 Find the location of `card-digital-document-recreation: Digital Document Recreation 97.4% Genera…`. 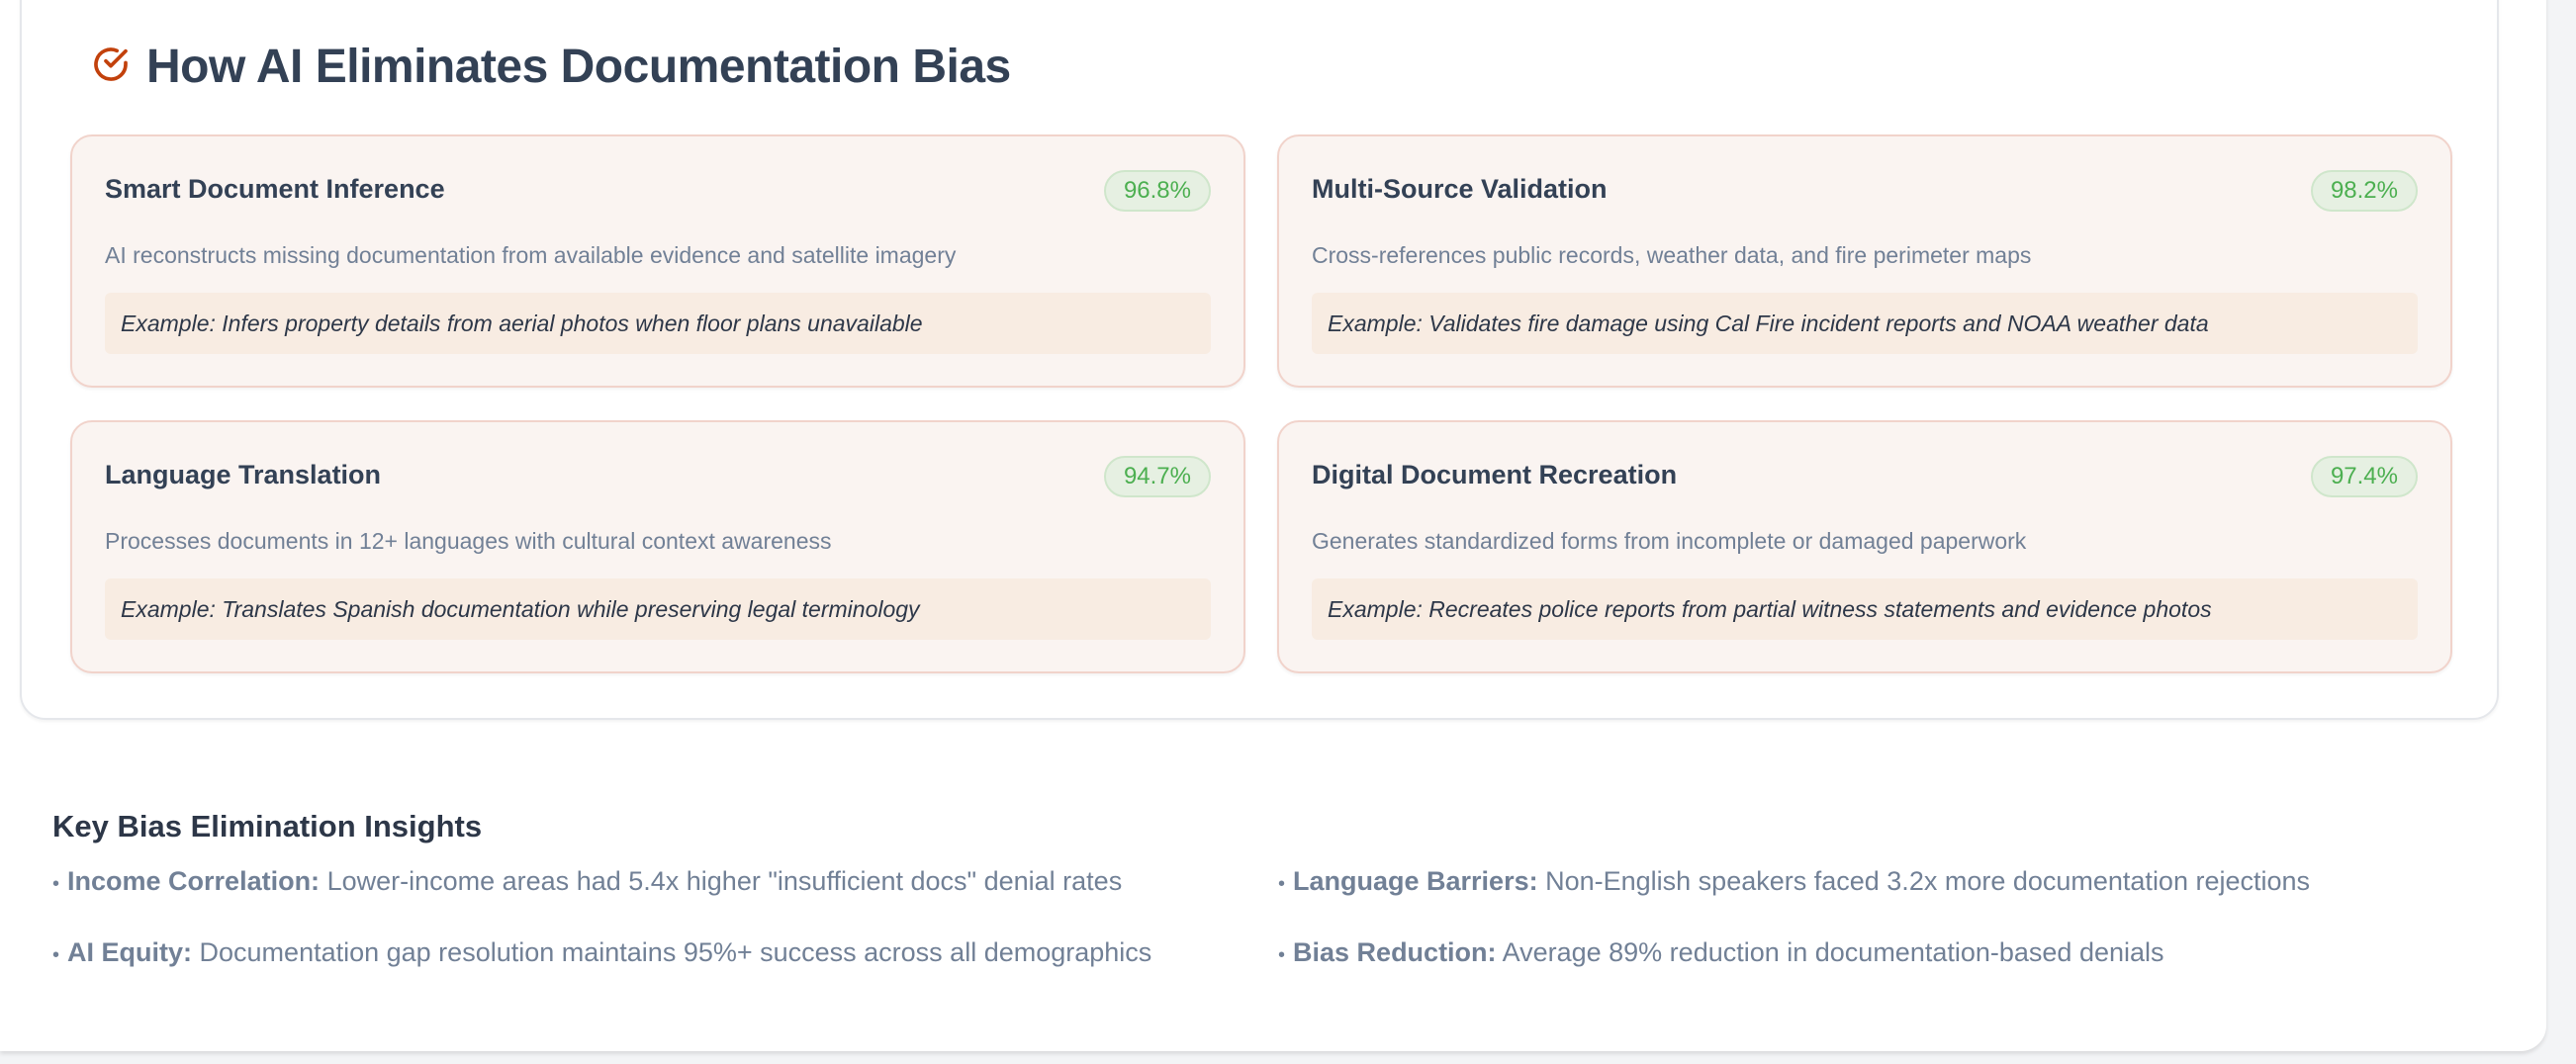

card-digital-document-recreation: Digital Document Recreation 97.4% Genera… is located at coordinates (1865, 546).